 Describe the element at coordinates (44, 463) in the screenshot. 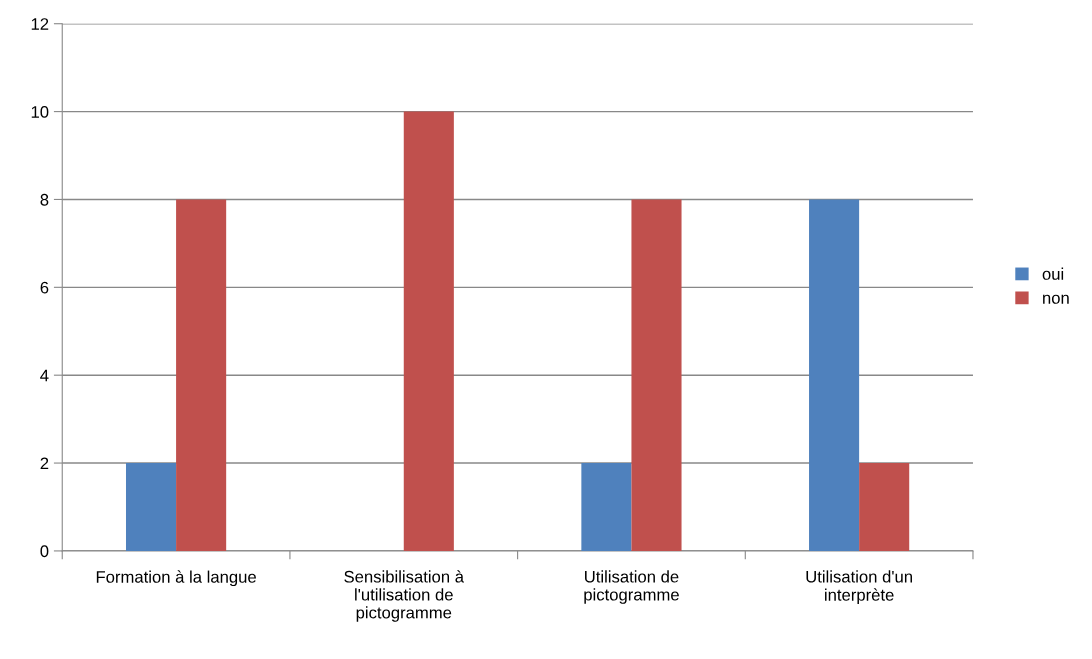

I see `y-tick-label: 2` at that location.